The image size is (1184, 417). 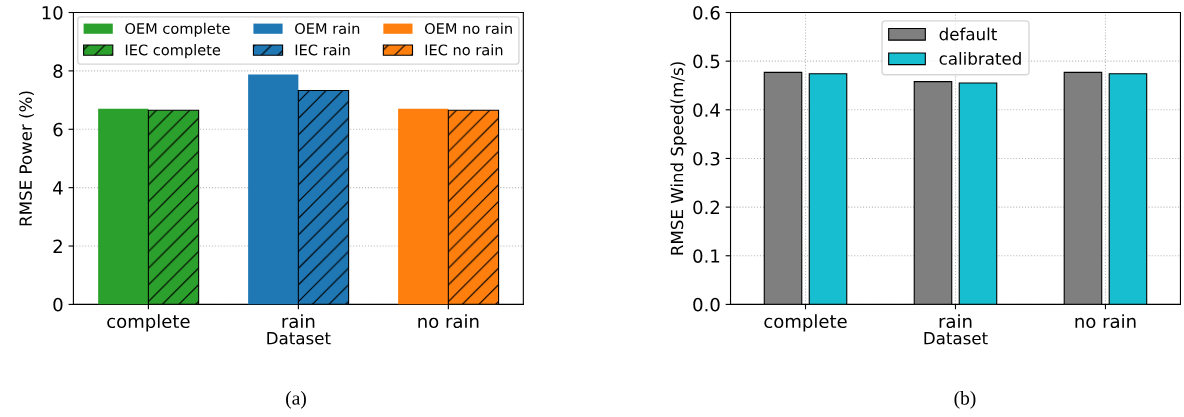 What do you see at coordinates (706, 256) in the screenshot?
I see `y-tick-label: 0.1` at bounding box center [706, 256].